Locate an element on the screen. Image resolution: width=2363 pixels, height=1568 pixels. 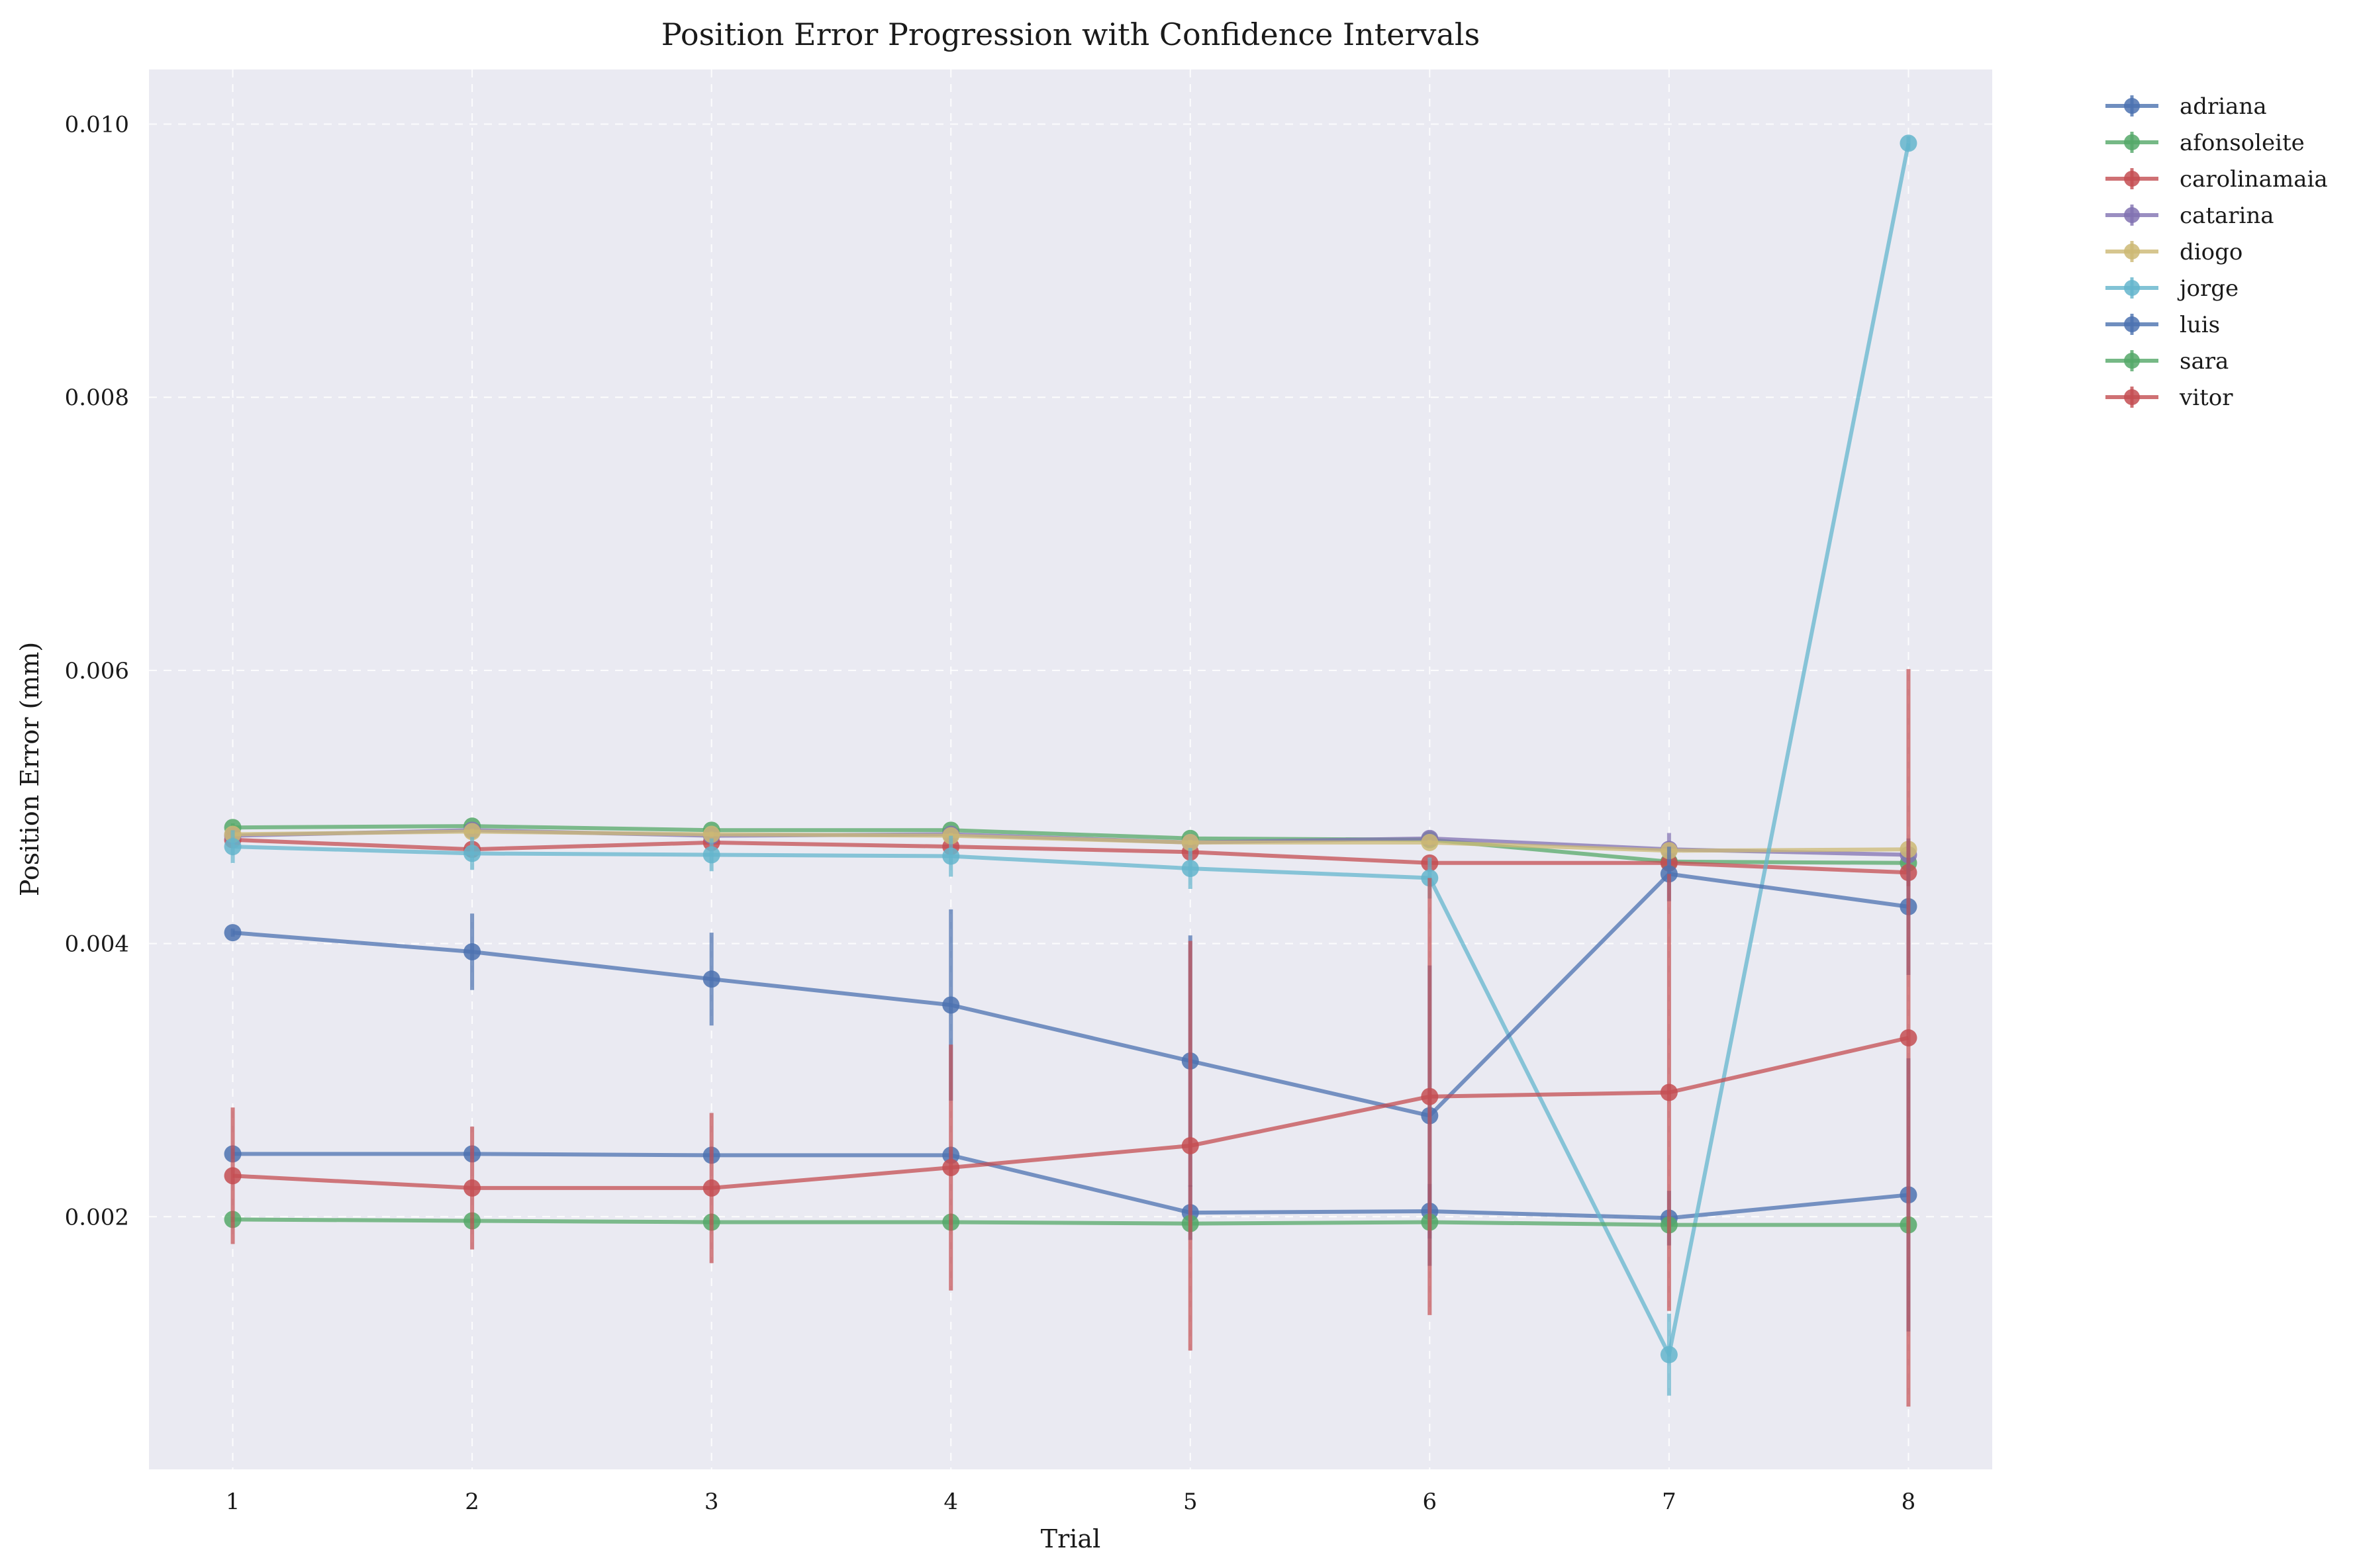
legend-label: afonsoleite is located at coordinates (2242, 143).